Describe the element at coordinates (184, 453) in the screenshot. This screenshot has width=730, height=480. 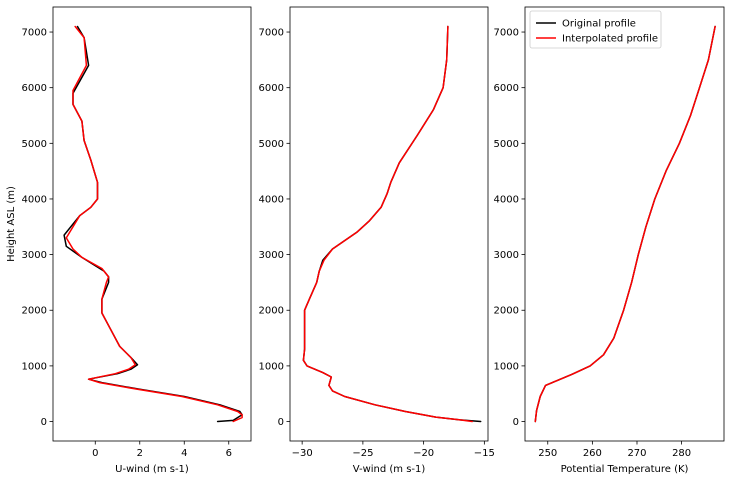
I see `x-tick-label: 4` at that location.